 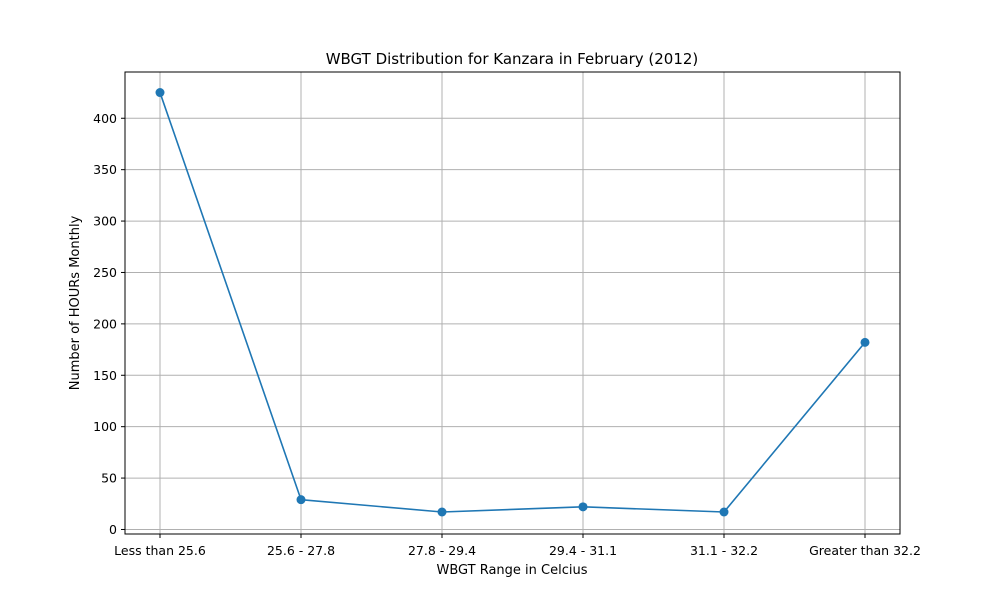 What do you see at coordinates (105, 272) in the screenshot?
I see `y-tick-label: 250` at bounding box center [105, 272].